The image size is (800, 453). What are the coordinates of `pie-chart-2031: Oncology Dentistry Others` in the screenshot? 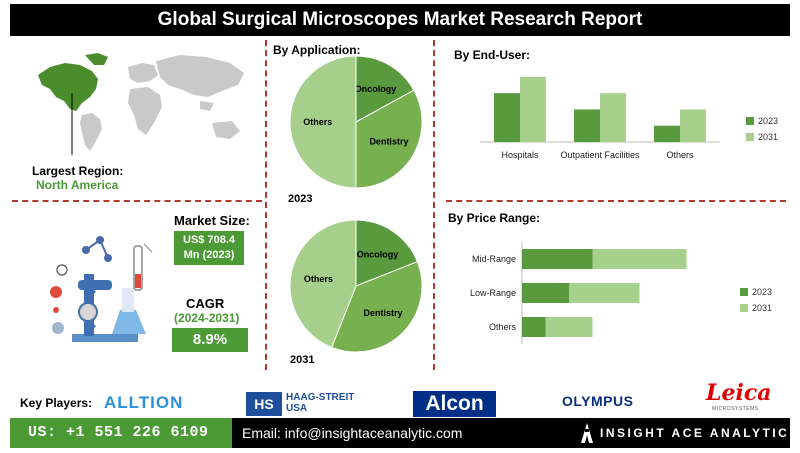 It's located at (356, 286).